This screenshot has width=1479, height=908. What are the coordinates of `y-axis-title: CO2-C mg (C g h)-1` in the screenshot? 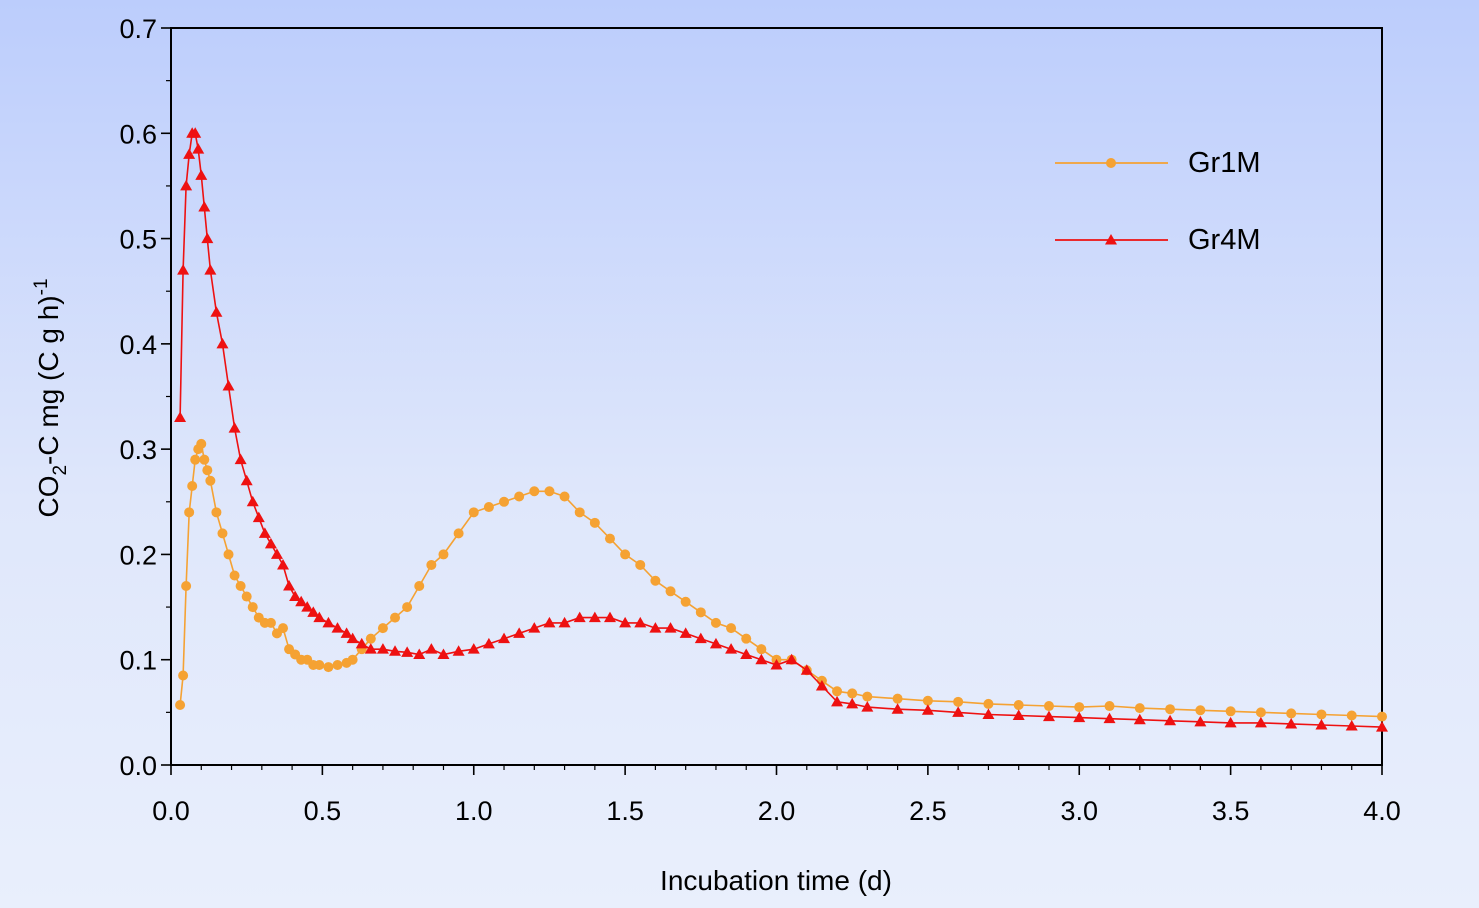 It's located at (51, 397).